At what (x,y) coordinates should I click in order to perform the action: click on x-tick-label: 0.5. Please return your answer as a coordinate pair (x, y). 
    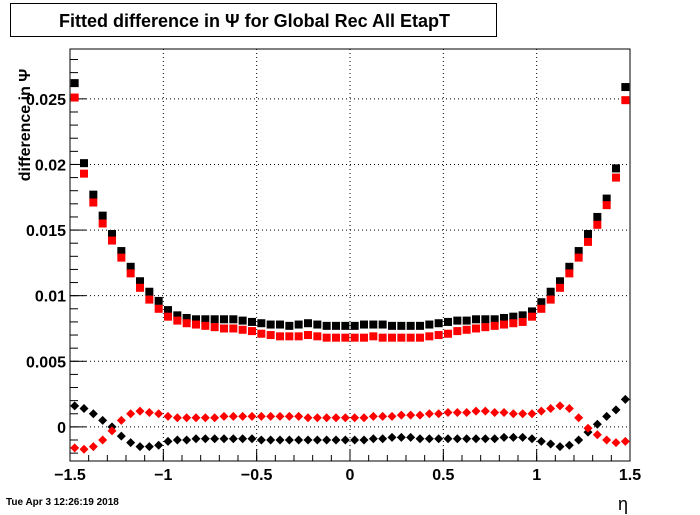
    Looking at the image, I should click on (443, 475).